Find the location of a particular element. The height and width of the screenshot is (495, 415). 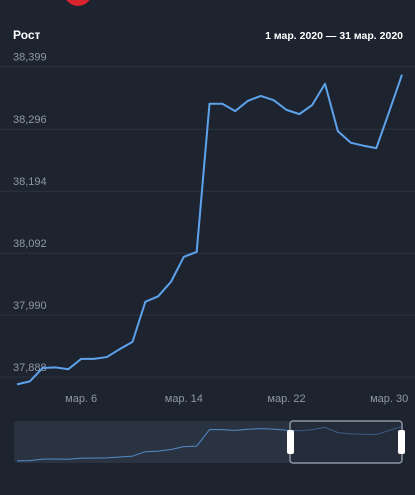

x-tick-label: мар. 22 is located at coordinates (286, 399).